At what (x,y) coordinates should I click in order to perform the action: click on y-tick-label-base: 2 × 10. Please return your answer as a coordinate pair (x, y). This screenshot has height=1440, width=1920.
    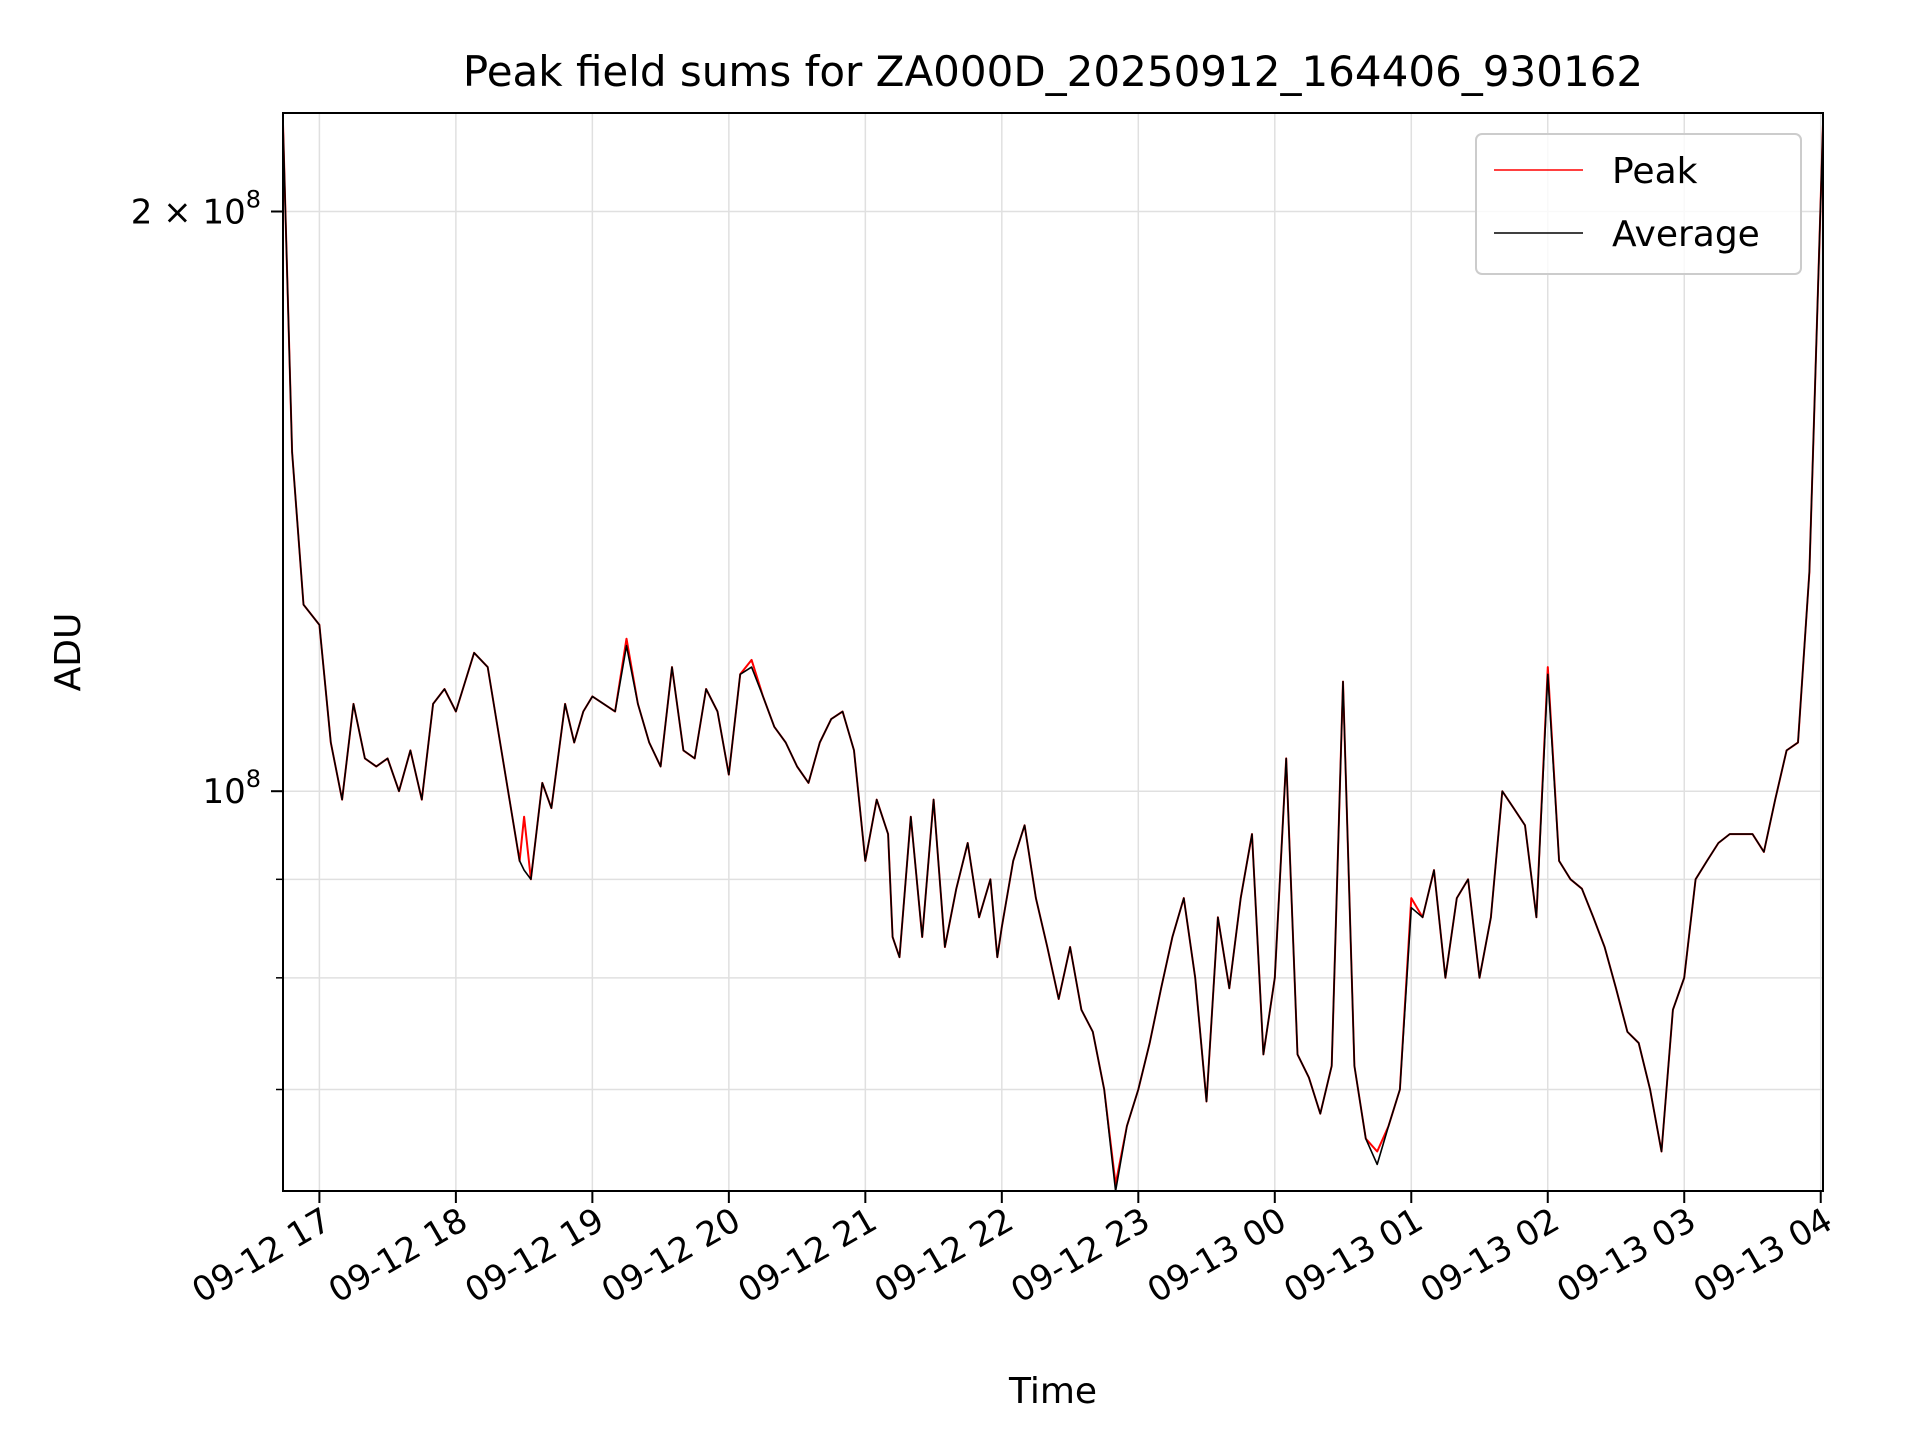
    Looking at the image, I should click on (188, 213).